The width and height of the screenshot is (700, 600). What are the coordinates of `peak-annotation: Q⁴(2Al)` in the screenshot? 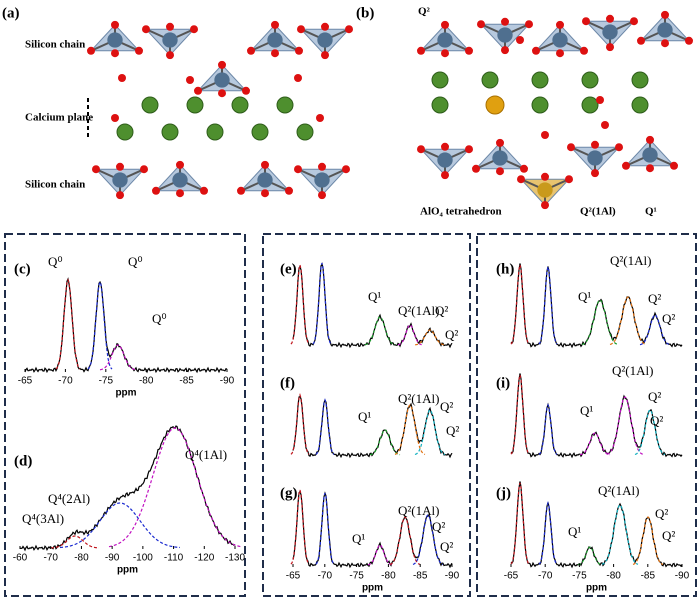 It's located at (69, 498).